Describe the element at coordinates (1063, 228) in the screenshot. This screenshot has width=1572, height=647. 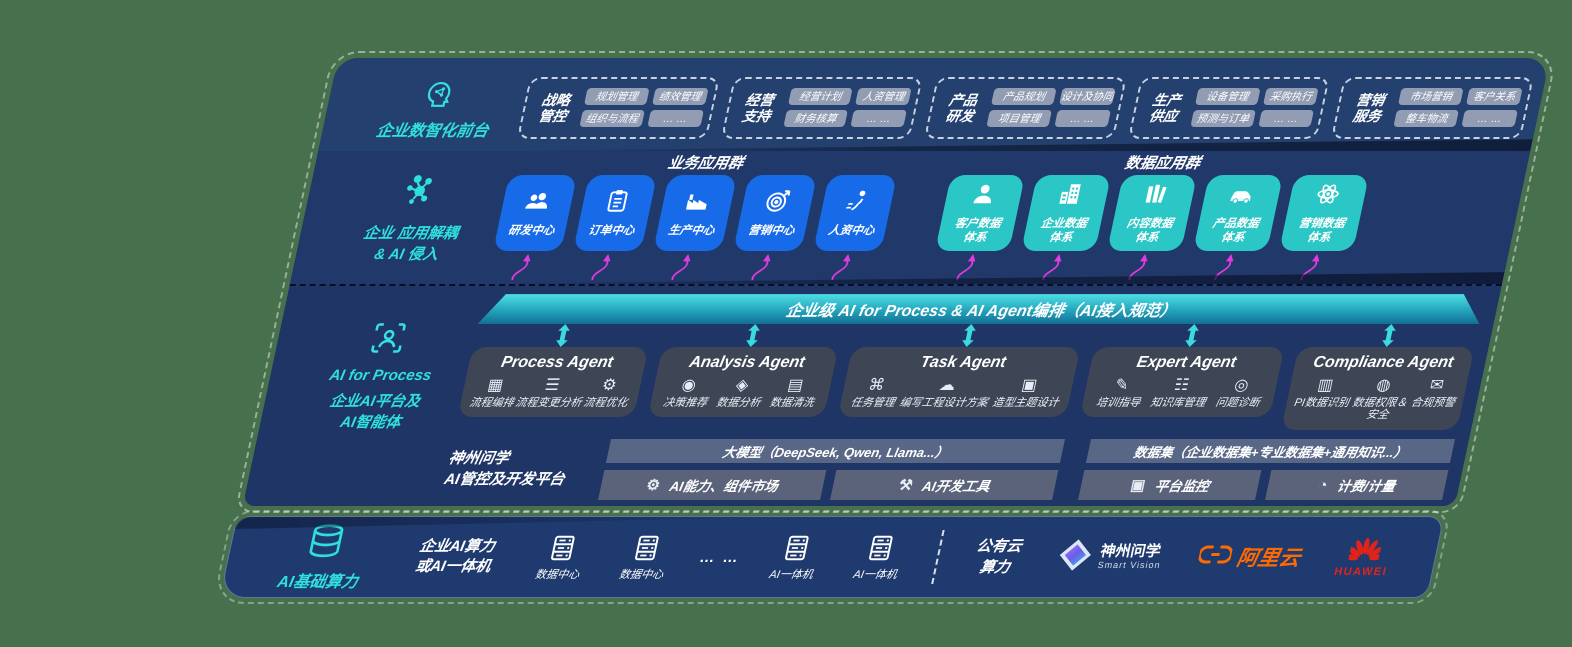
I see `tile-enterprise-data: 企业数据 体系` at that location.